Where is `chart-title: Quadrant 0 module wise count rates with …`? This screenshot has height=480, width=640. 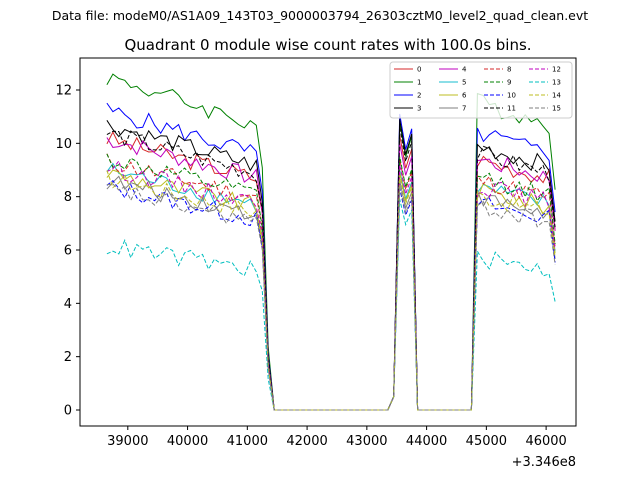 chart-title: Quadrant 0 module wise count rates with … is located at coordinates (327, 45).